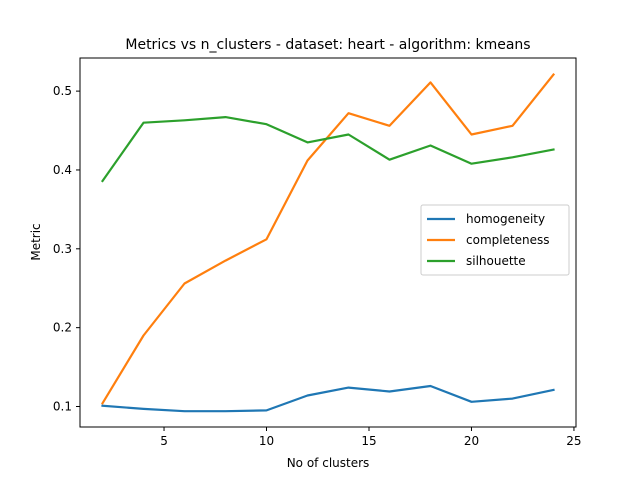 Image resolution: width=640 pixels, height=480 pixels. What do you see at coordinates (62, 91) in the screenshot?
I see `y-tick-label: 0.5` at bounding box center [62, 91].